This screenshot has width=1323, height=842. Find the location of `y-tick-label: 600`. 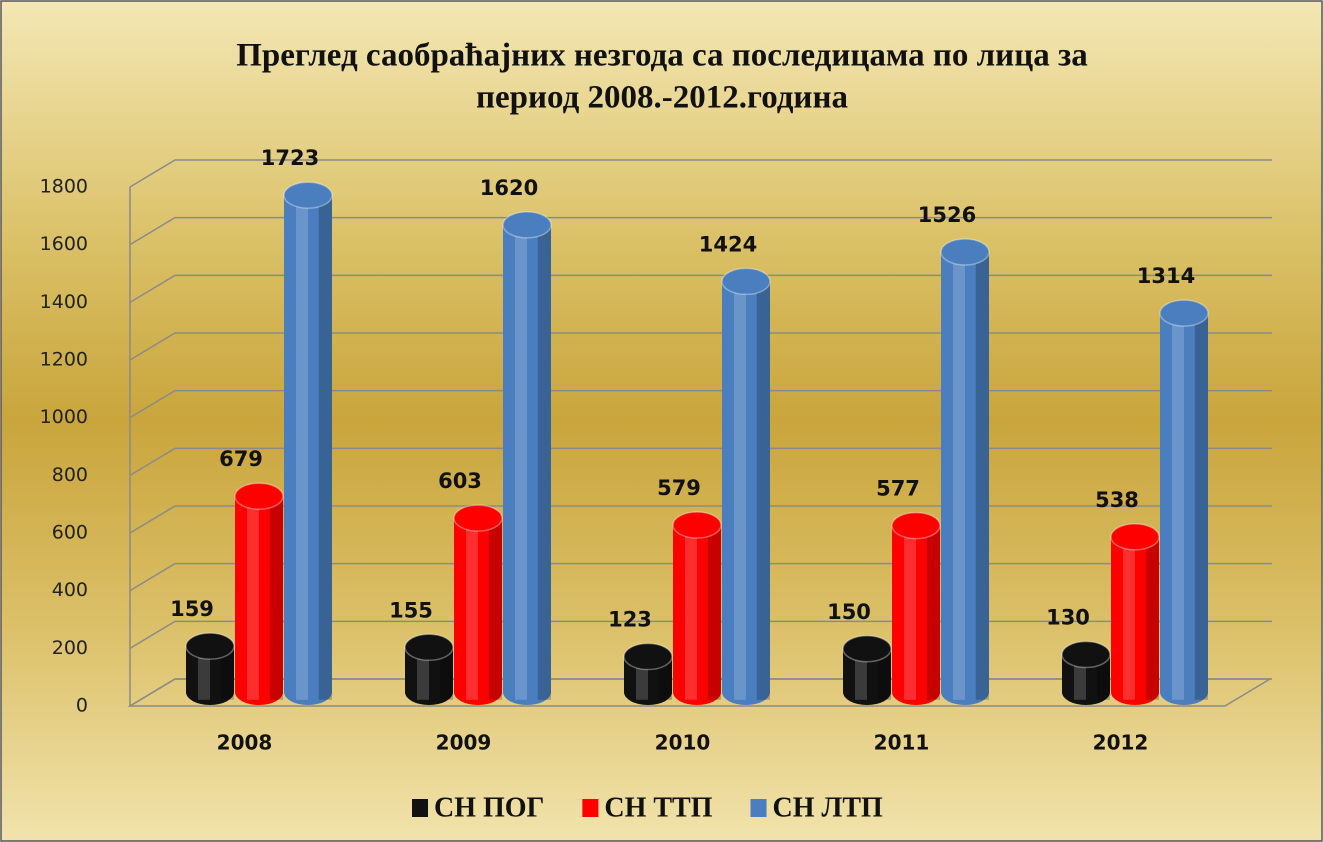

y-tick-label: 600 is located at coordinates (70, 533).